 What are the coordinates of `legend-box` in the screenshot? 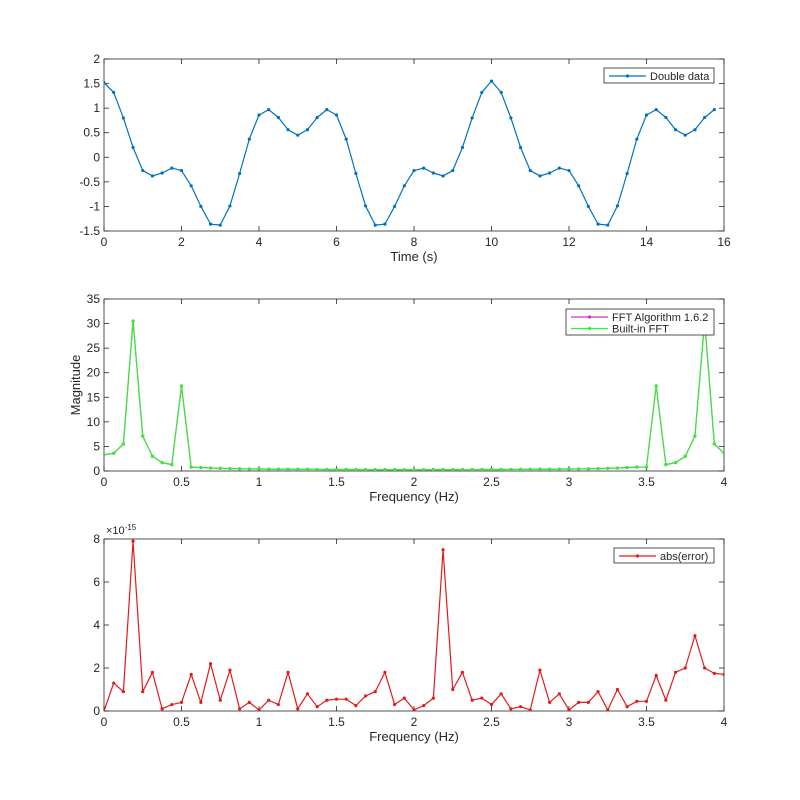 It's located at (659, 75).